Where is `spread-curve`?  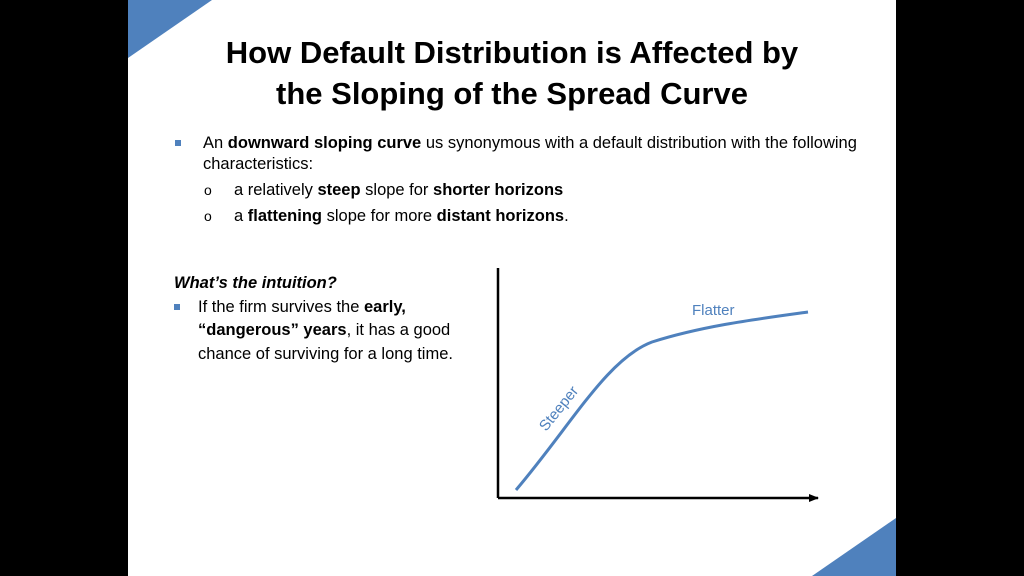 spread-curve is located at coordinates (661, 400).